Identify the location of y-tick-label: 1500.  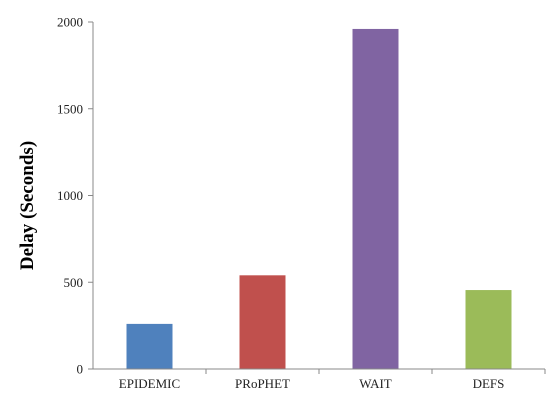
(70, 108).